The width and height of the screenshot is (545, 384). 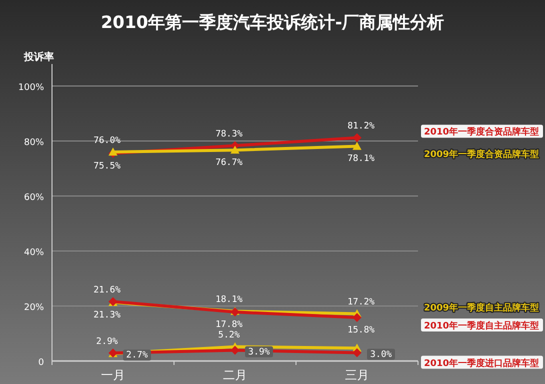 I want to click on data-label: 78.1%, so click(x=361, y=159).